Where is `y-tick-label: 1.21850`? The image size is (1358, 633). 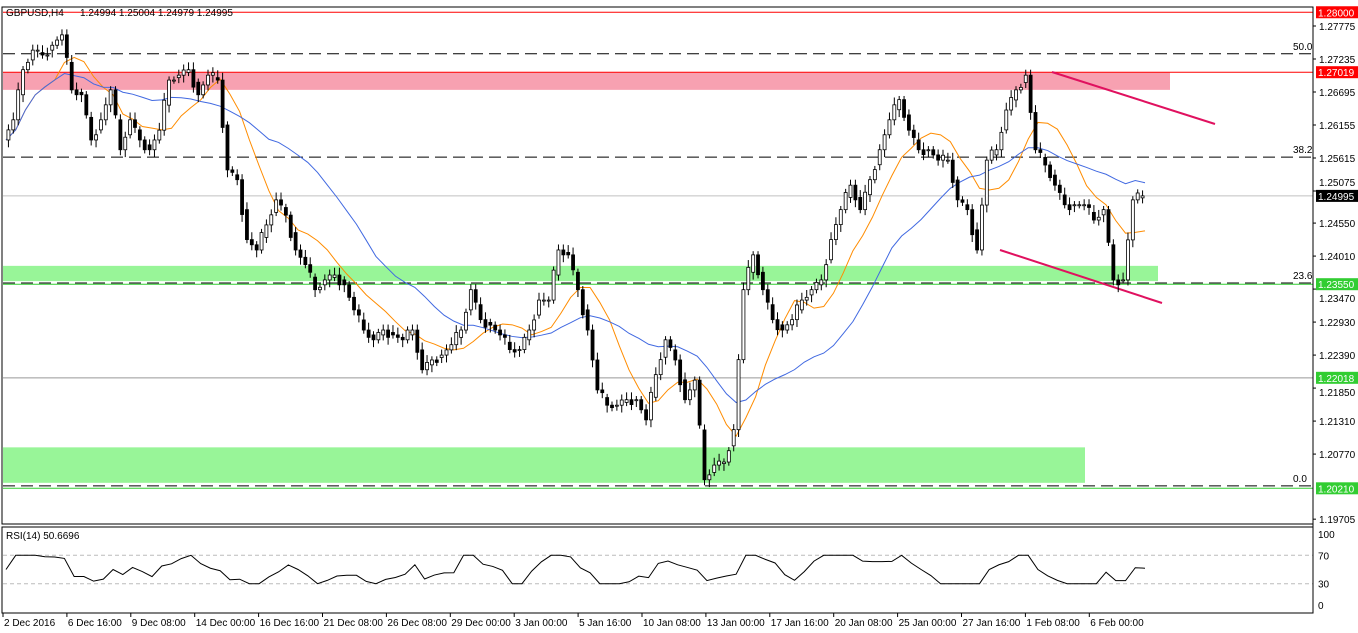
y-tick-label: 1.21850 is located at coordinates (1337, 393).